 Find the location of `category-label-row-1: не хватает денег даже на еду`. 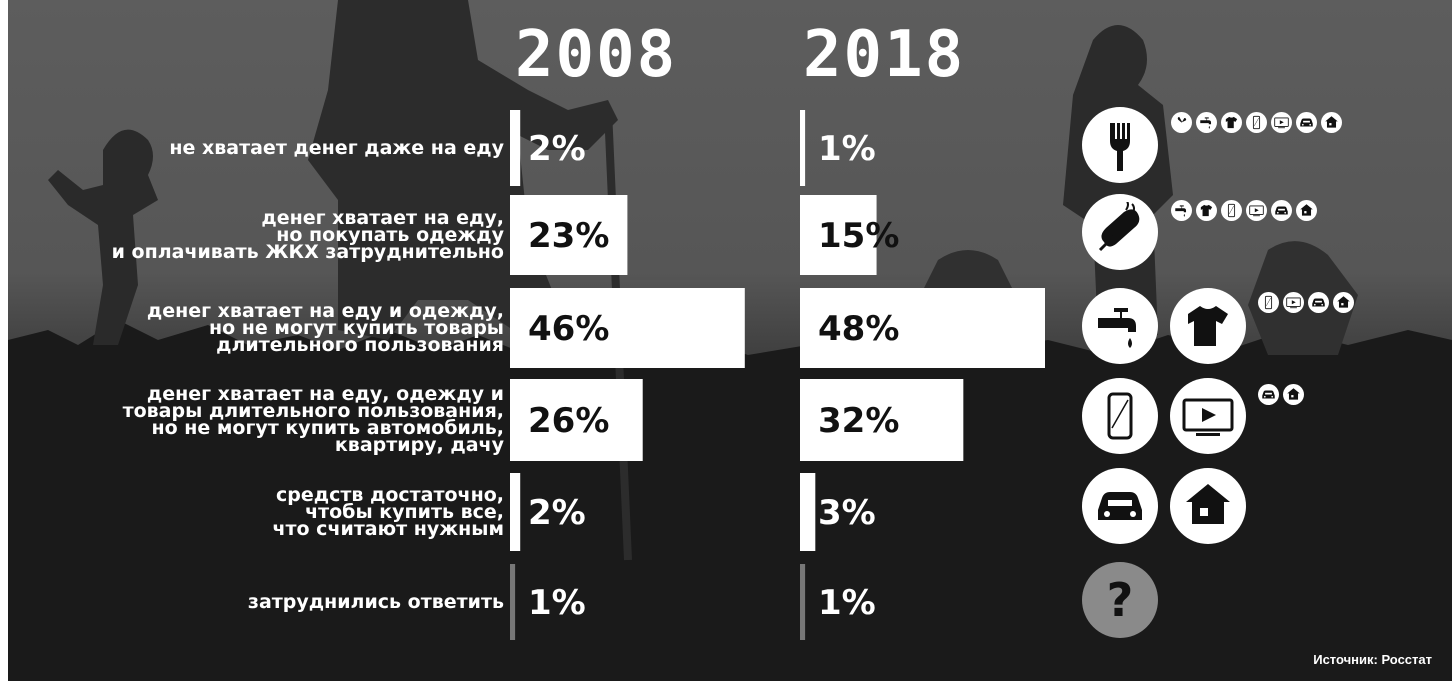

category-label-row-1: не хватает денег даже на еду is located at coordinates (336, 147).